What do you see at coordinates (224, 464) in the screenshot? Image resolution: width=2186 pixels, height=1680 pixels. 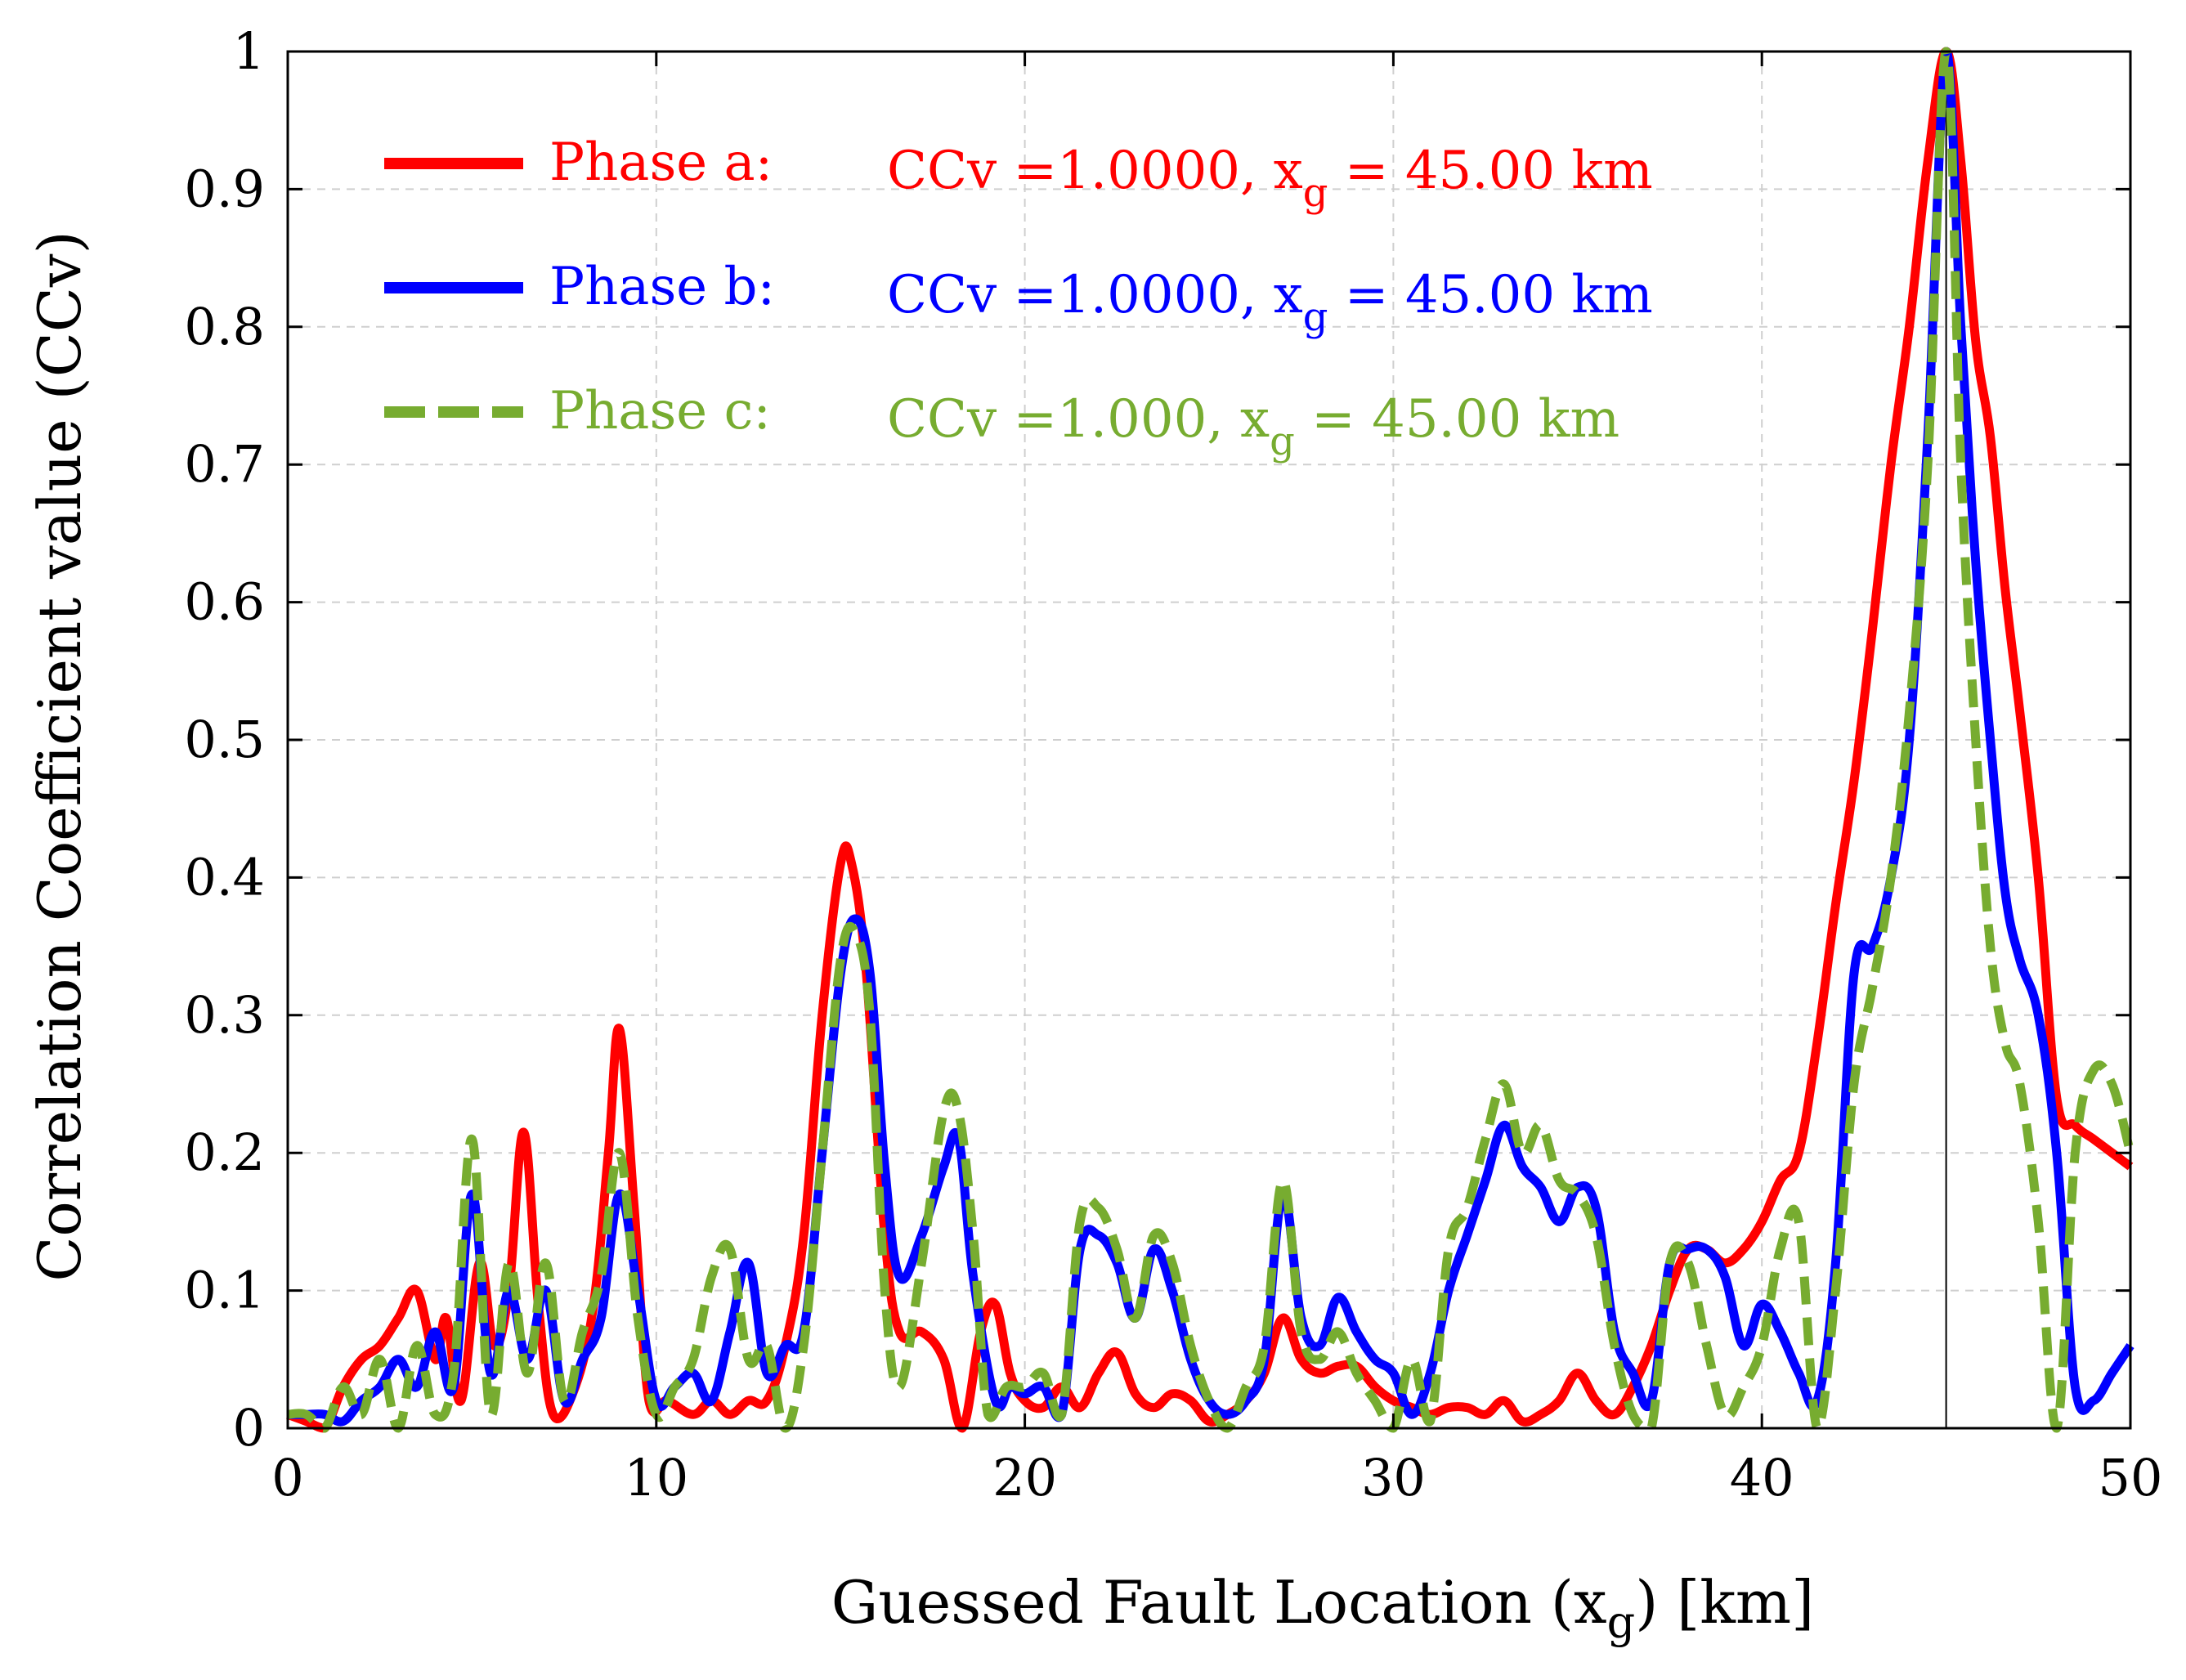 I see `y-tick-label: 0.7` at bounding box center [224, 464].